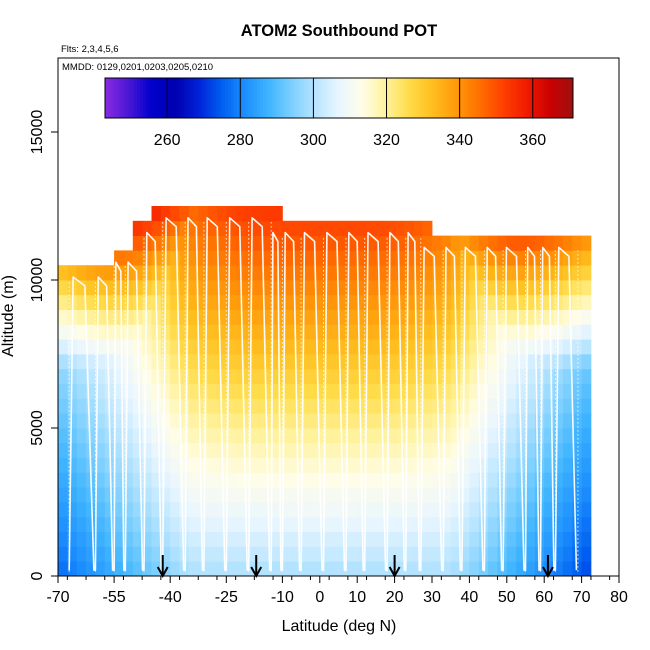  What do you see at coordinates (313, 140) in the screenshot?
I see `colorbar-tick-label: 300` at bounding box center [313, 140].